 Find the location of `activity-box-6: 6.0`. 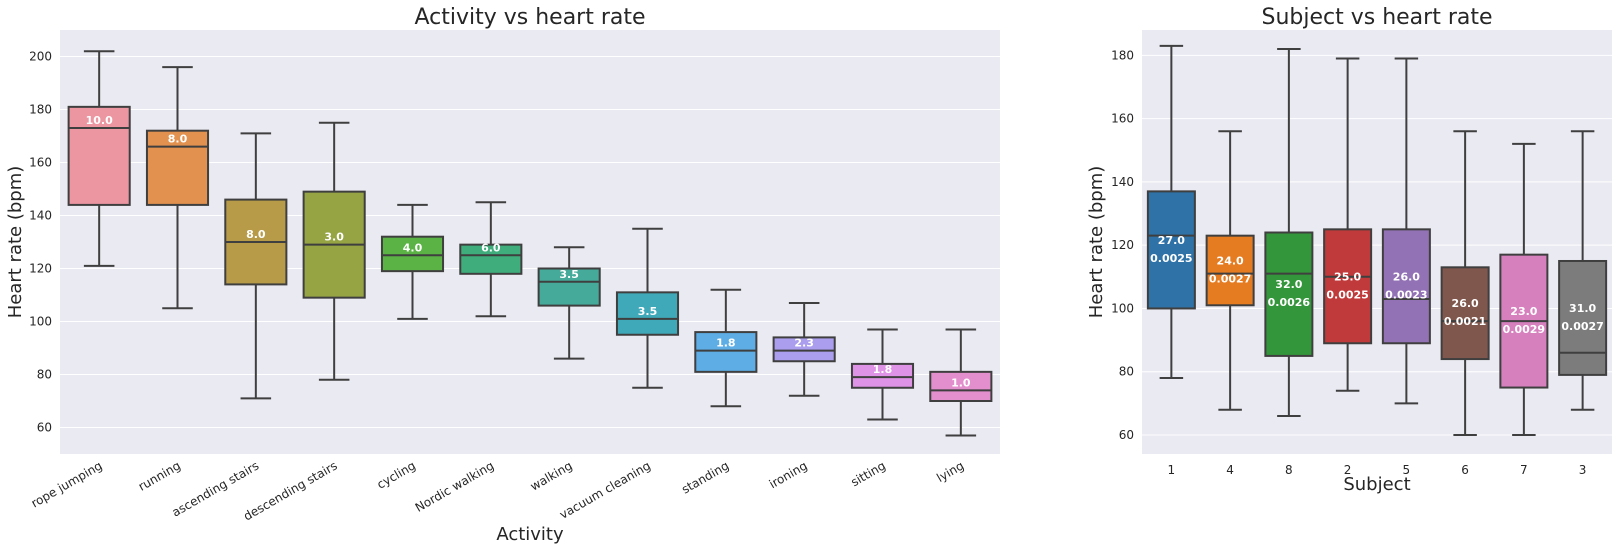

activity-box-6: 6.0 is located at coordinates (491, 259).